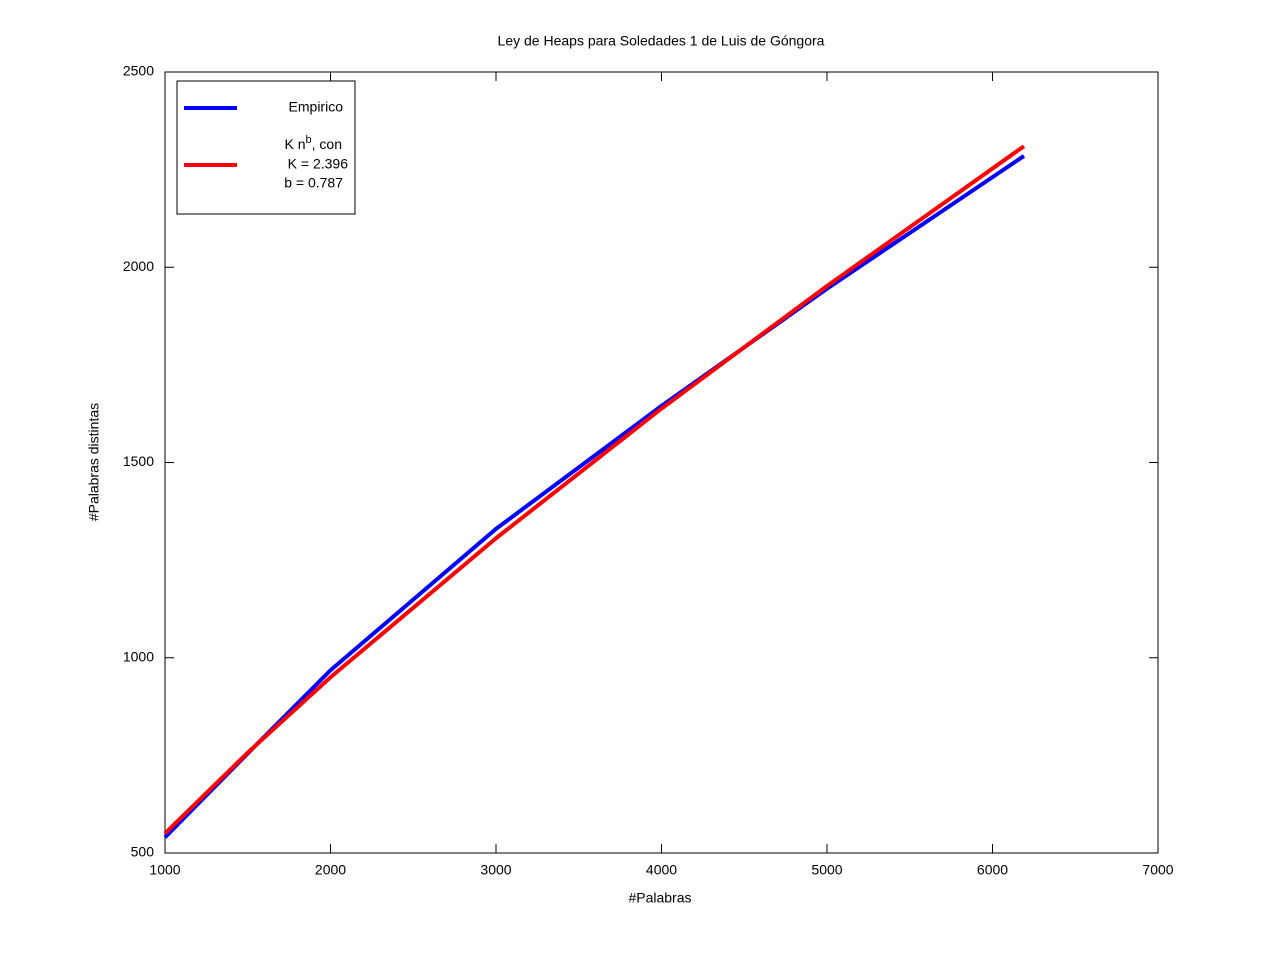 Image resolution: width=1280 pixels, height=960 pixels. I want to click on legend-label-superscript: b, so click(309, 140).